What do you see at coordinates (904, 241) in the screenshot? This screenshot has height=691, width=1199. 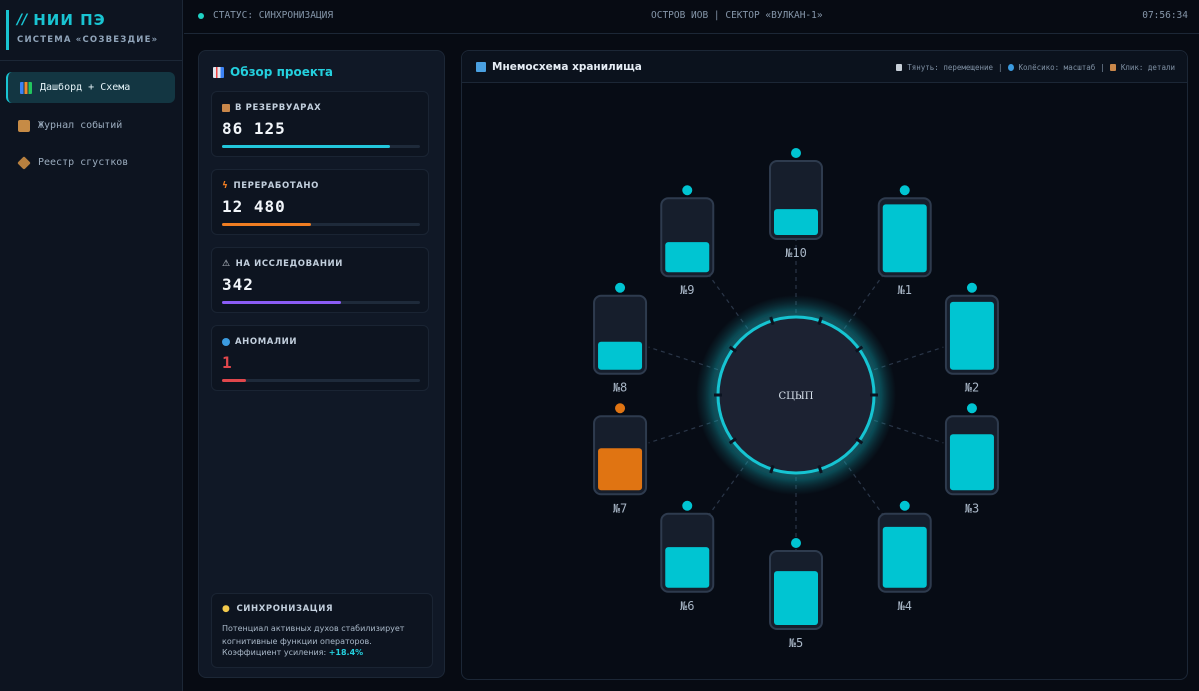 I see `tank-1: №1` at bounding box center [904, 241].